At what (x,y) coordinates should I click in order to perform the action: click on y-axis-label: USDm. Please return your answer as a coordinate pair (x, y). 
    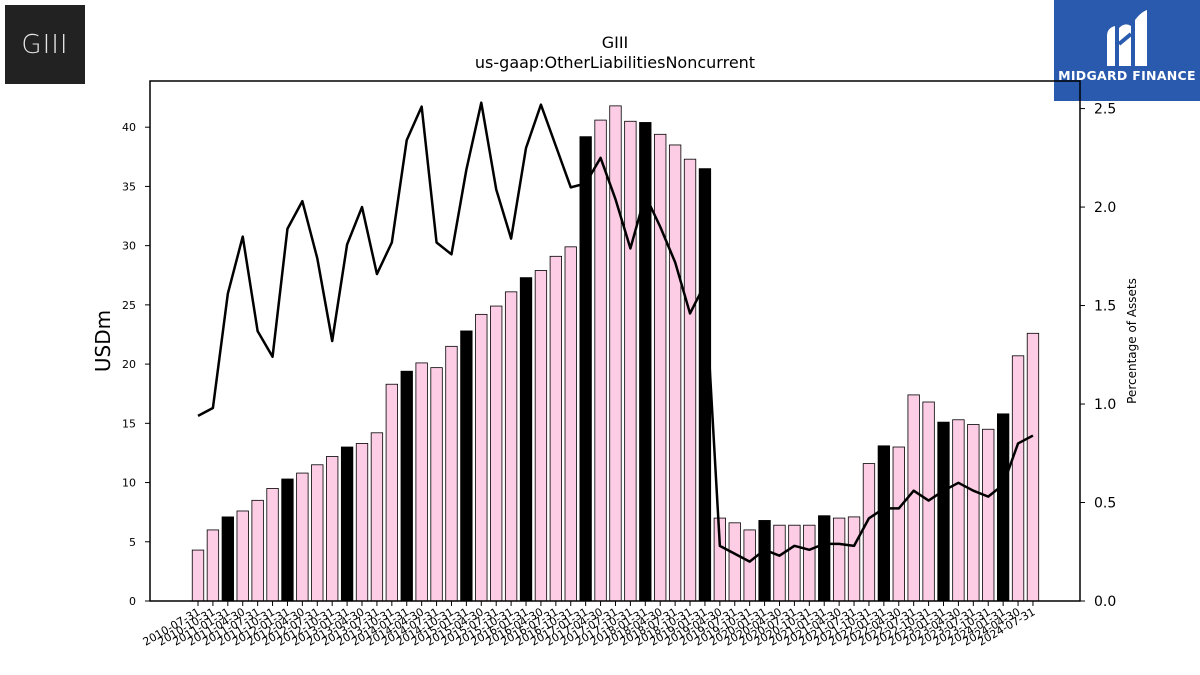
    Looking at the image, I should click on (103, 341).